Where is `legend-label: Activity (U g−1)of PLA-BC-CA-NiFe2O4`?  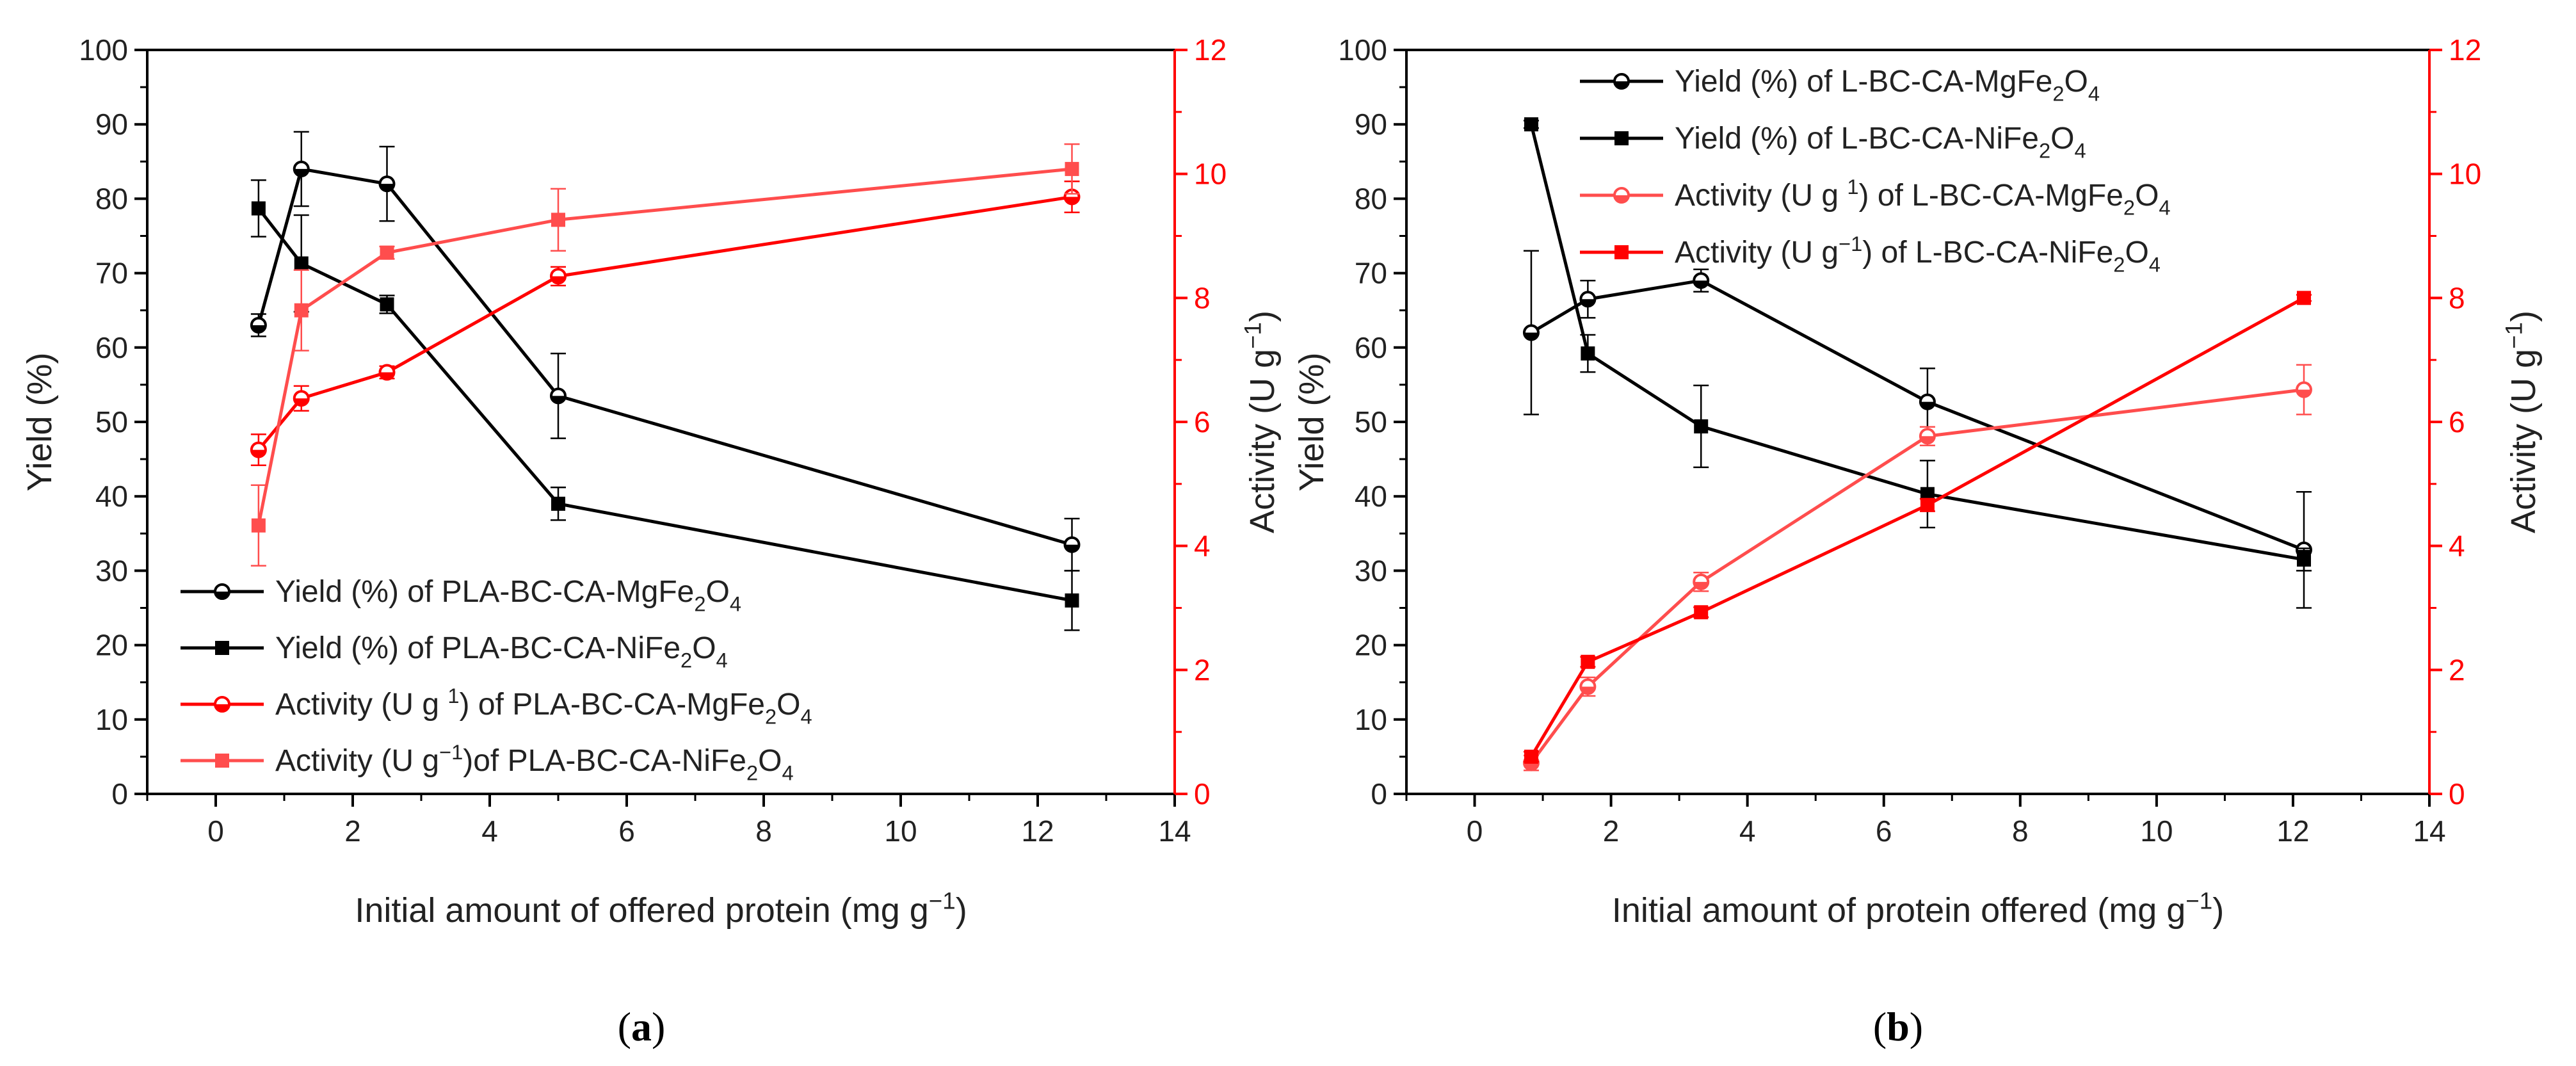 legend-label: Activity (U g−1)of PLA-BC-CA-NiFe2O4 is located at coordinates (534, 762).